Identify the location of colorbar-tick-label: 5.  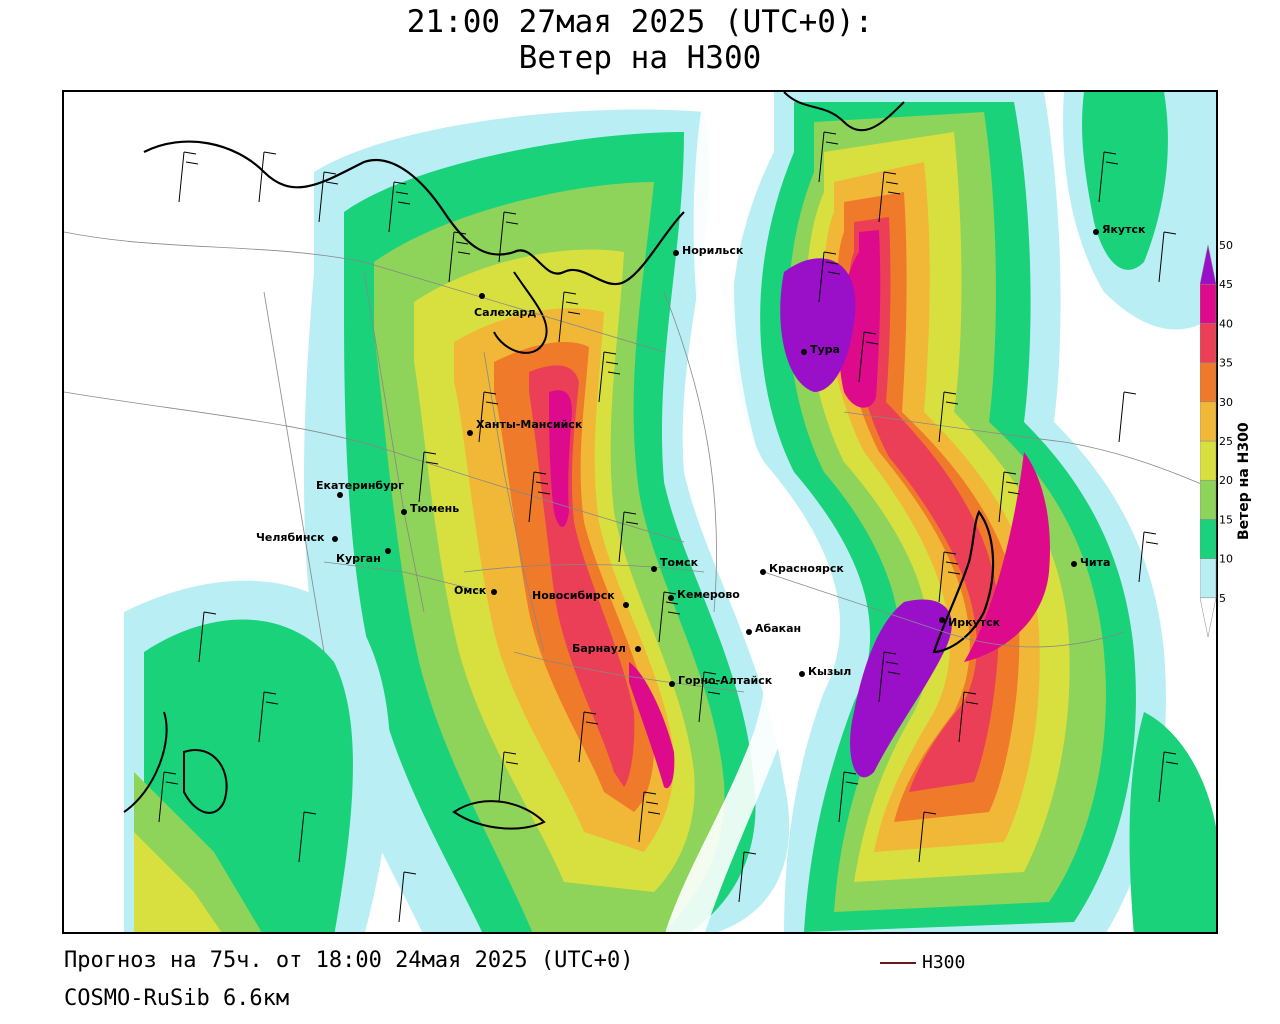
(1222, 598).